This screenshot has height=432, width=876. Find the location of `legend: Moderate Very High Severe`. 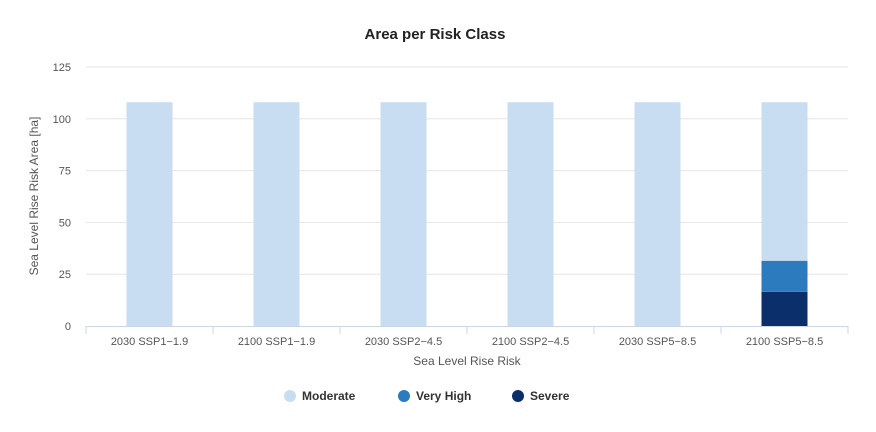

legend: Moderate Very High Severe is located at coordinates (427, 396).